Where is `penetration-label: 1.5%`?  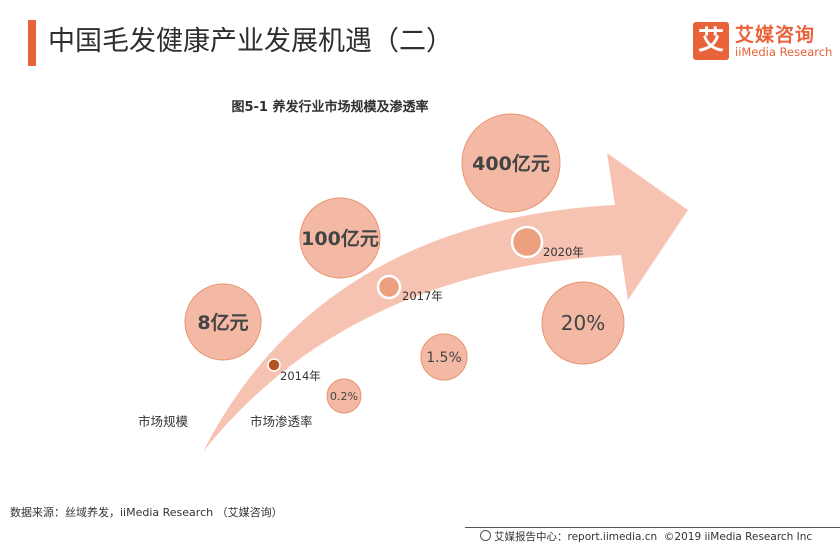 penetration-label: 1.5% is located at coordinates (444, 358).